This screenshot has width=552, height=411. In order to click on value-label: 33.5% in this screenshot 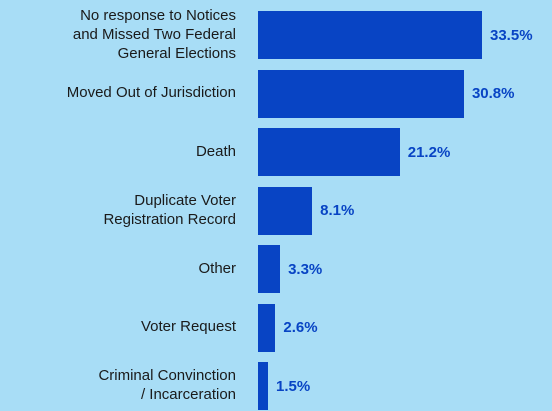, I will do `click(511, 35)`.